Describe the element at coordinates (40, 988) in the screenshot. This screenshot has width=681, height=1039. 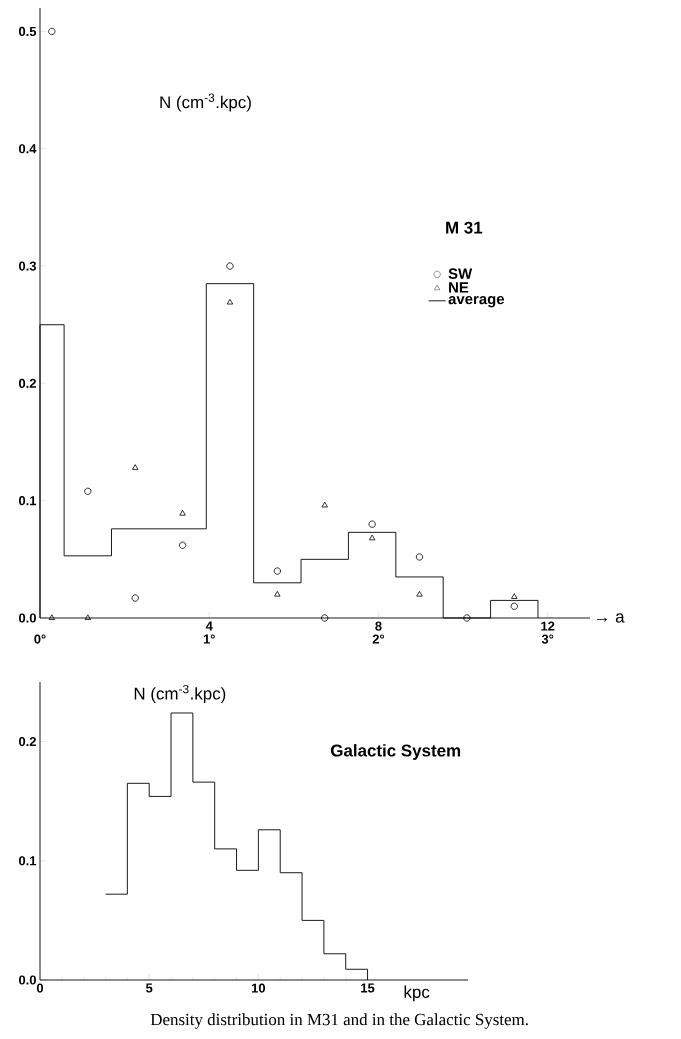
I see `x-tick-label: 0` at that location.